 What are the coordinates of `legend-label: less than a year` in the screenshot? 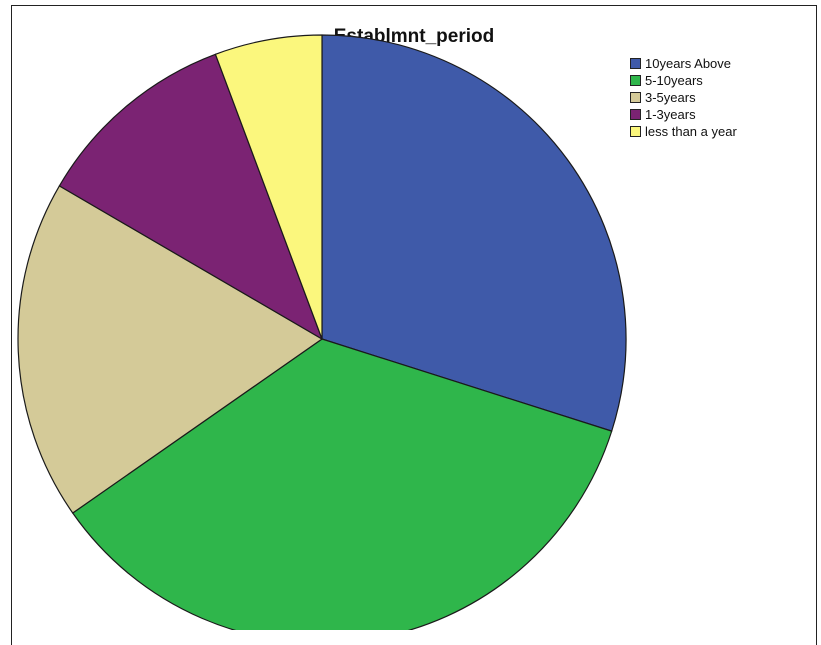 It's located at (691, 131).